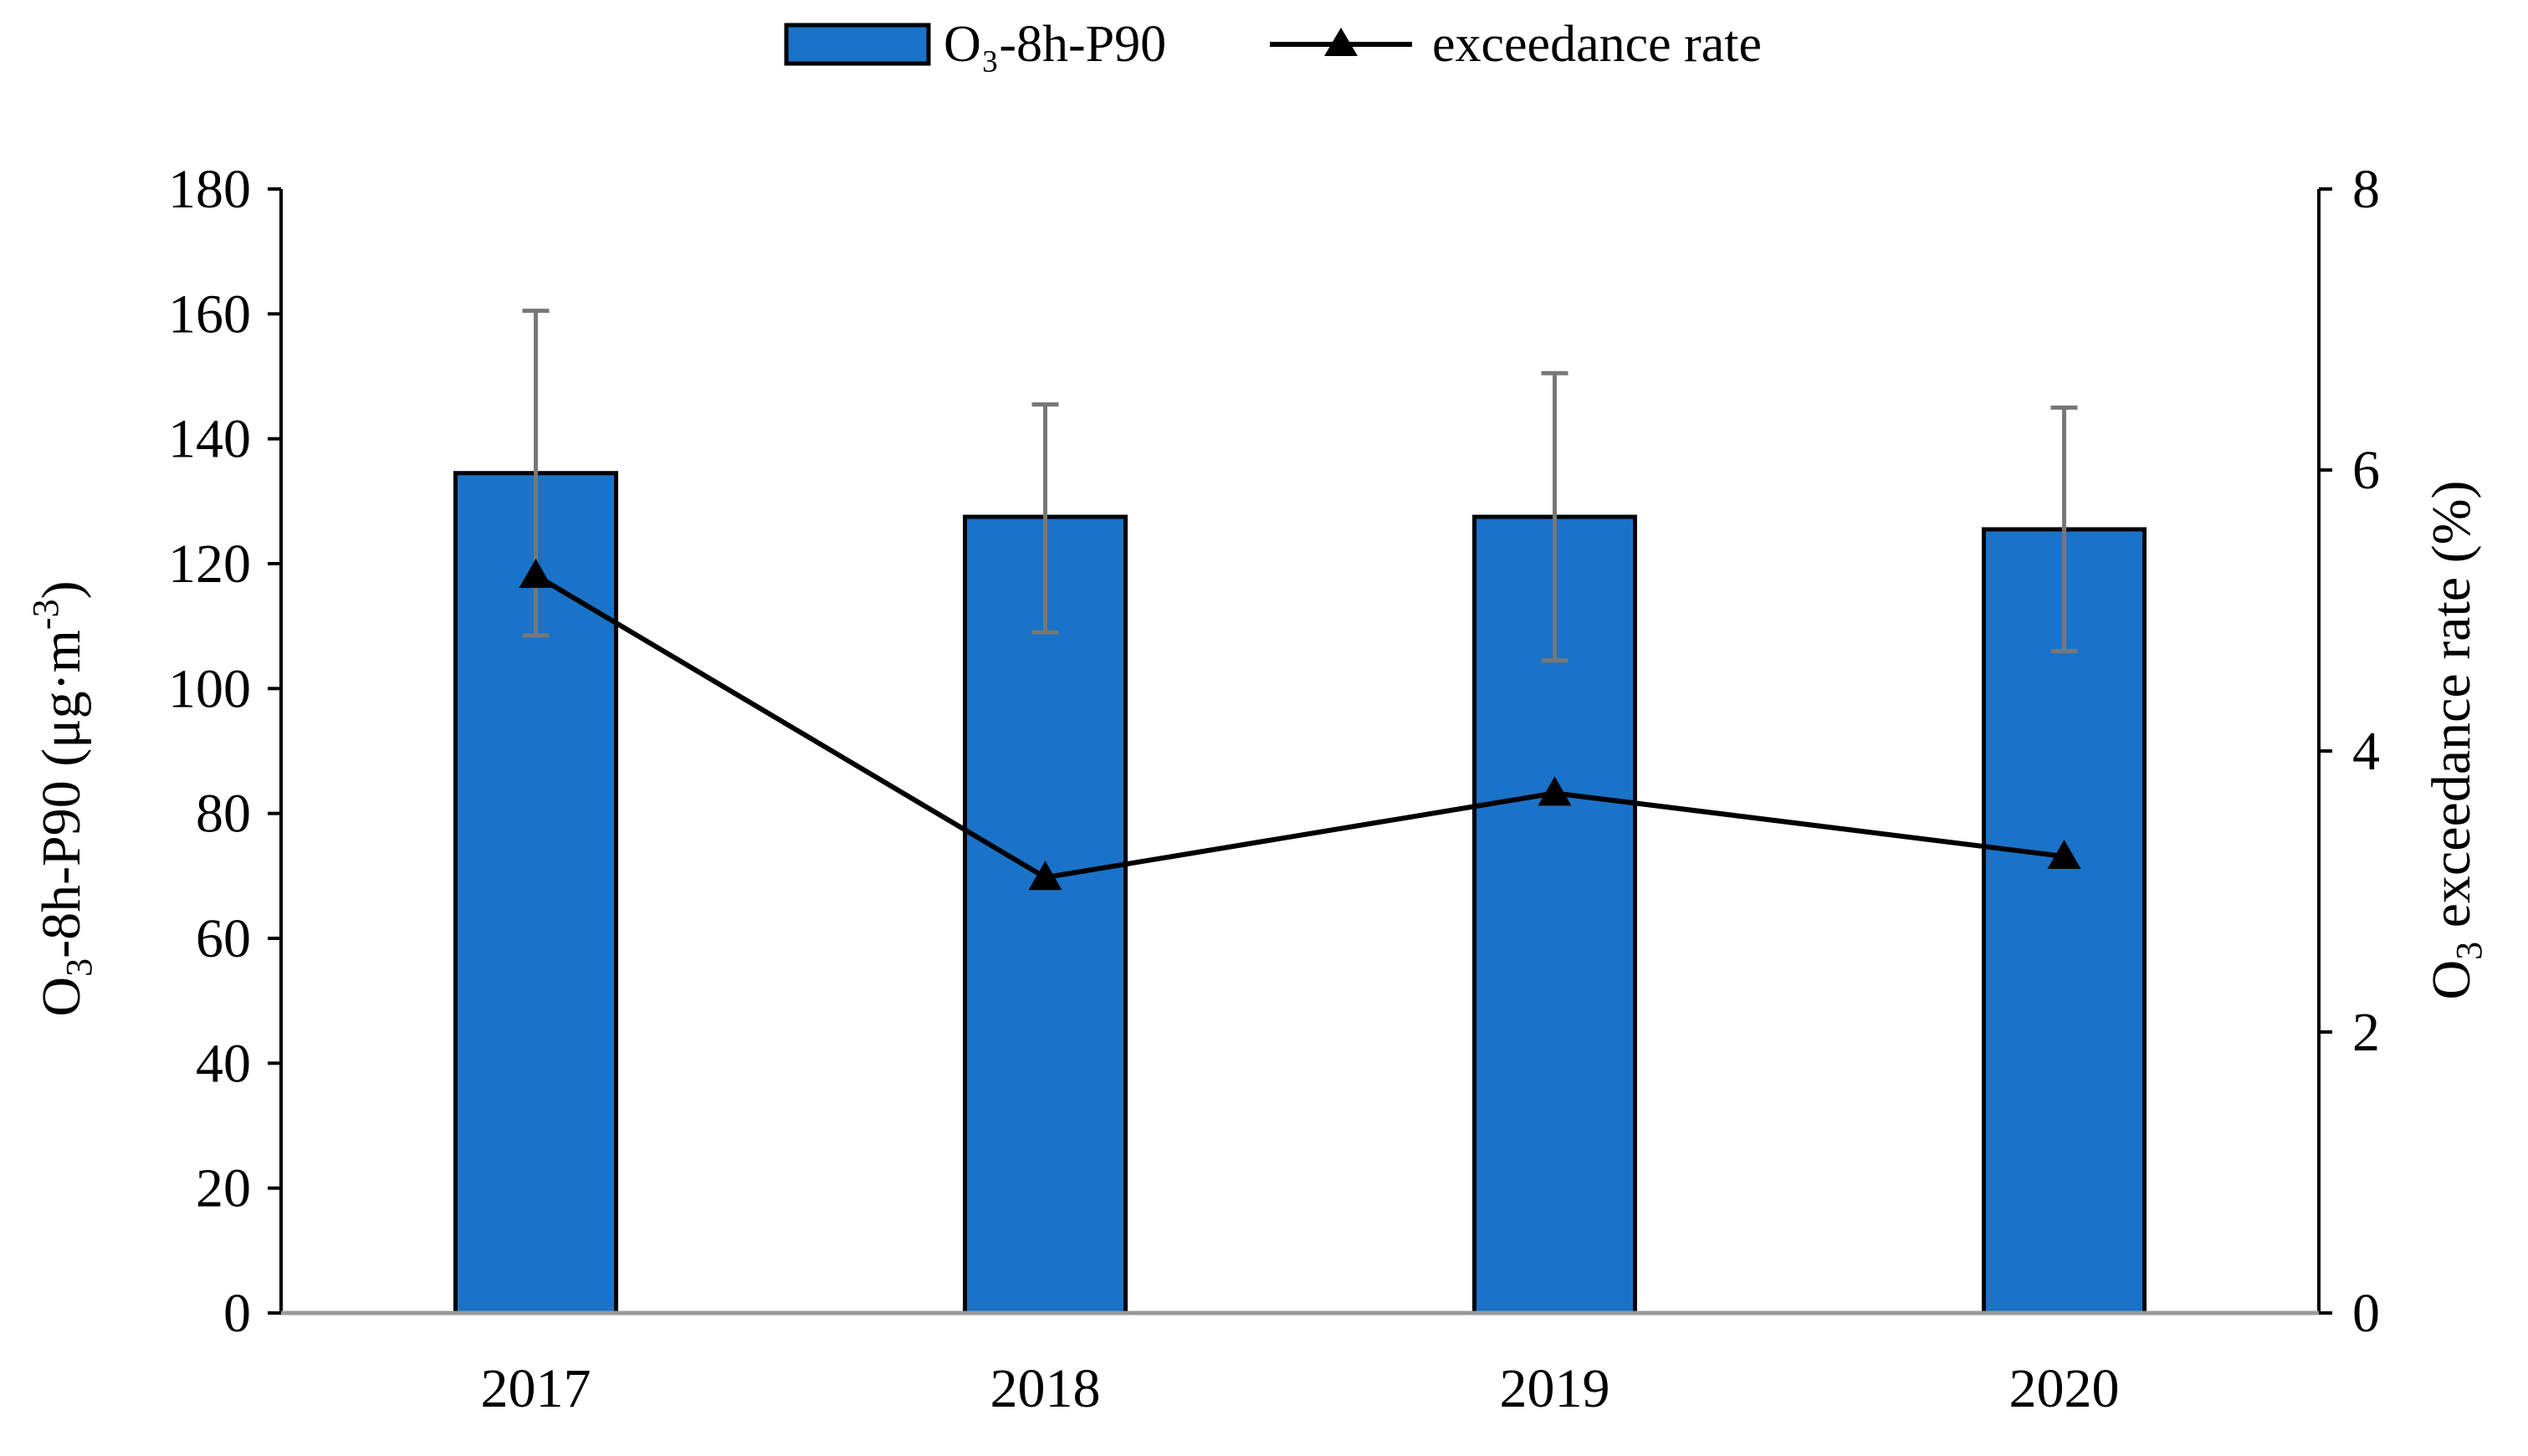 The width and height of the screenshot is (2528, 1456). Describe the element at coordinates (209, 439) in the screenshot. I see `left-tick-label: 140` at that location.